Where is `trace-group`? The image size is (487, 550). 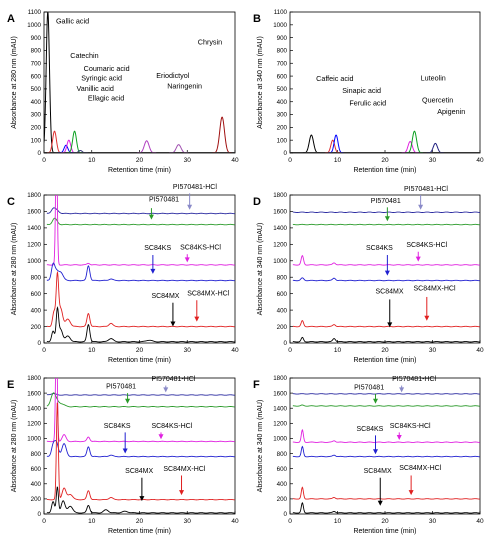
trace-group is located at coordinates (139, 82).